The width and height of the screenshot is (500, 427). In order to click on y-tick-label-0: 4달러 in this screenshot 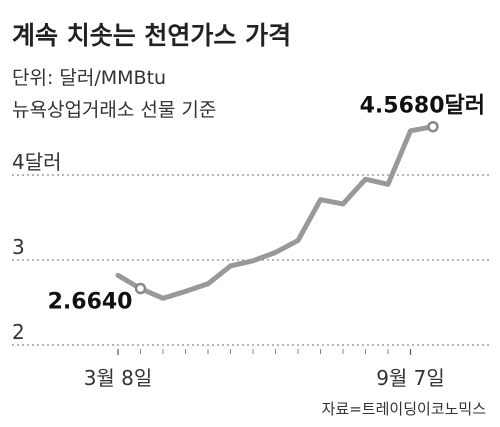, I will do `click(37, 162)`.